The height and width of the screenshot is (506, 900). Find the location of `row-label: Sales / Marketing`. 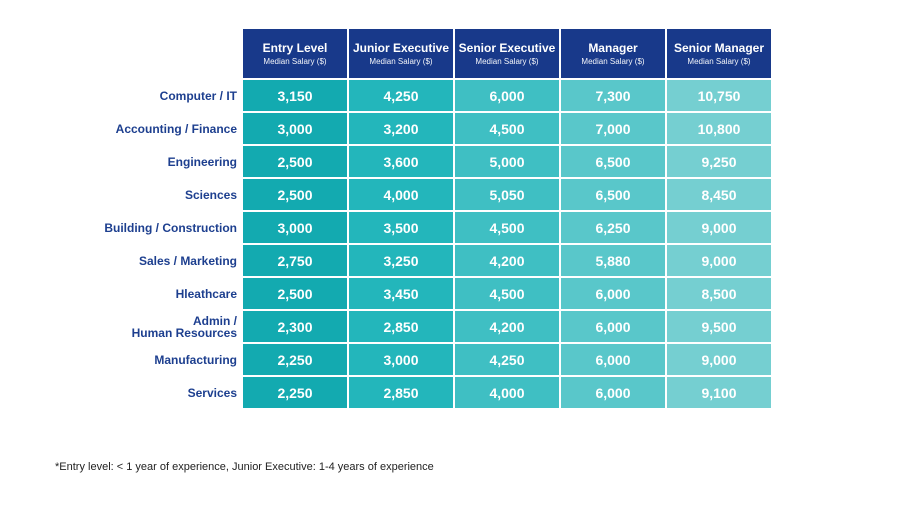

row-label: Sales / Marketing is located at coordinates (187, 260).